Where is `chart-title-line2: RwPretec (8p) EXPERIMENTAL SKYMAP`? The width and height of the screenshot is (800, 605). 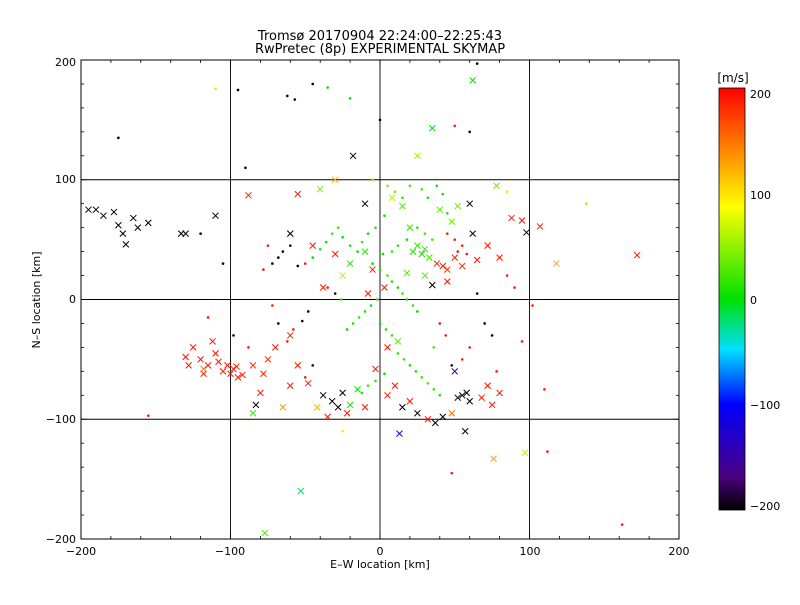
chart-title-line2: RwPretec (8p) EXPERIMENTAL SKYMAP is located at coordinates (380, 49).